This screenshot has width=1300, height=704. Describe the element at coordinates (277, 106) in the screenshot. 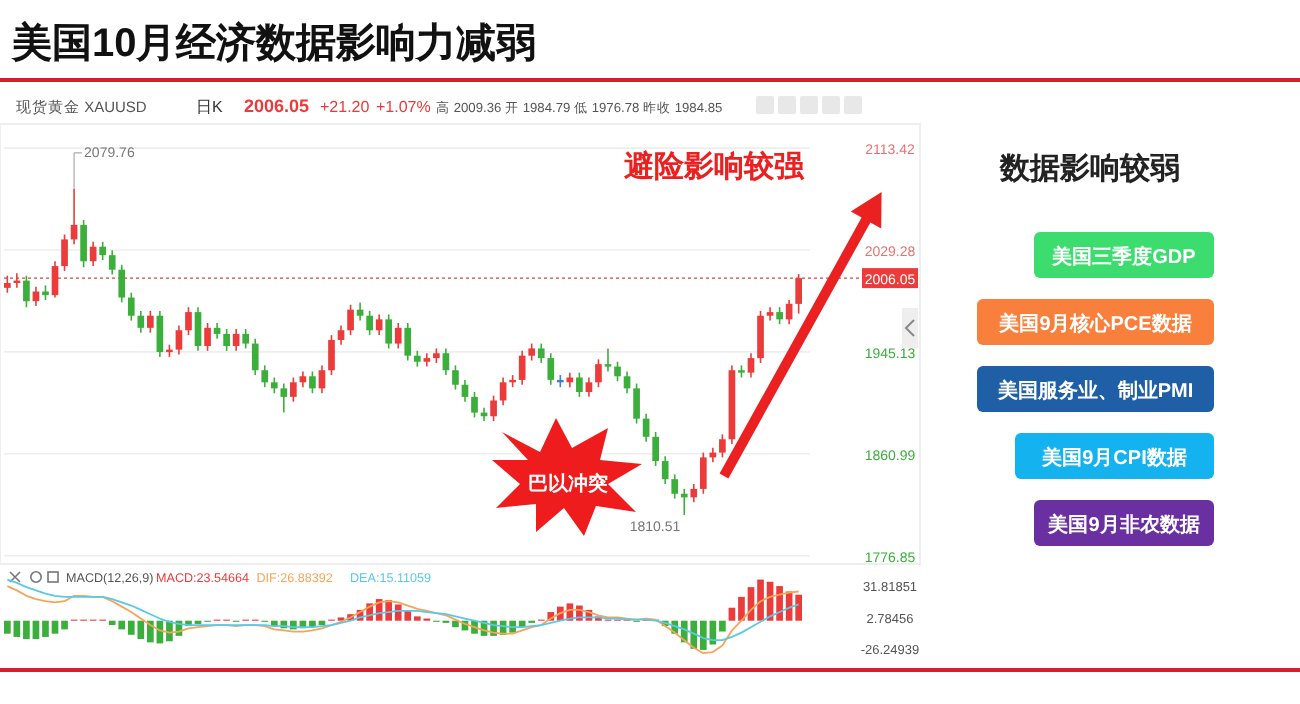

I see `text: 2006.05` at that location.